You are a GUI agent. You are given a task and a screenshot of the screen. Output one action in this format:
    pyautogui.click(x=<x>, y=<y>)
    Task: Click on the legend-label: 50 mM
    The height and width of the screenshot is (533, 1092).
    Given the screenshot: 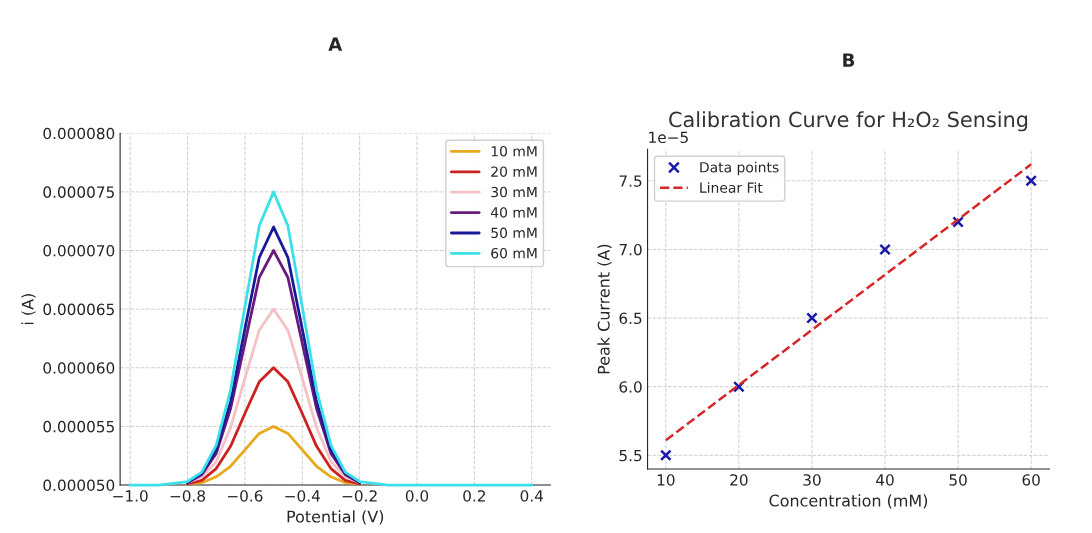 What is the action you would take?
    pyautogui.click(x=514, y=233)
    